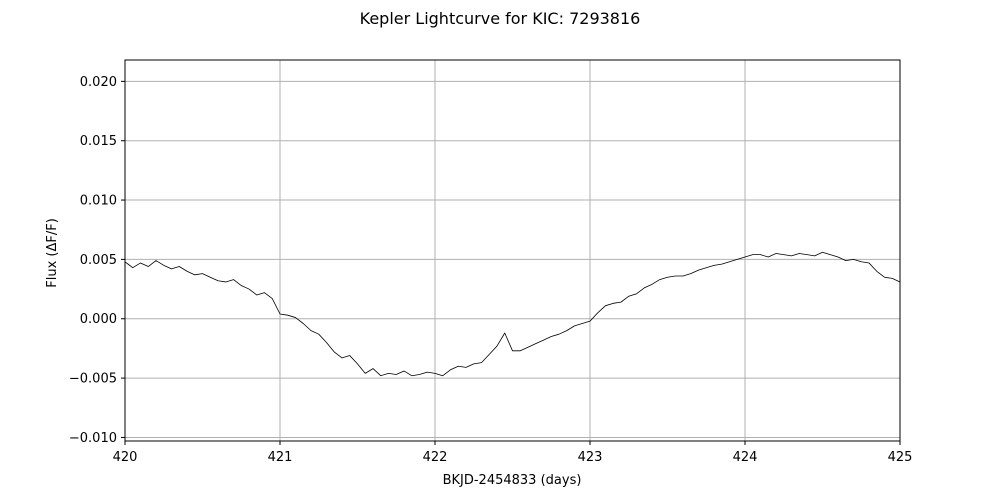  I want to click on chart-title: Kepler Lightcurve for KIC: 7293816, so click(500, 18).